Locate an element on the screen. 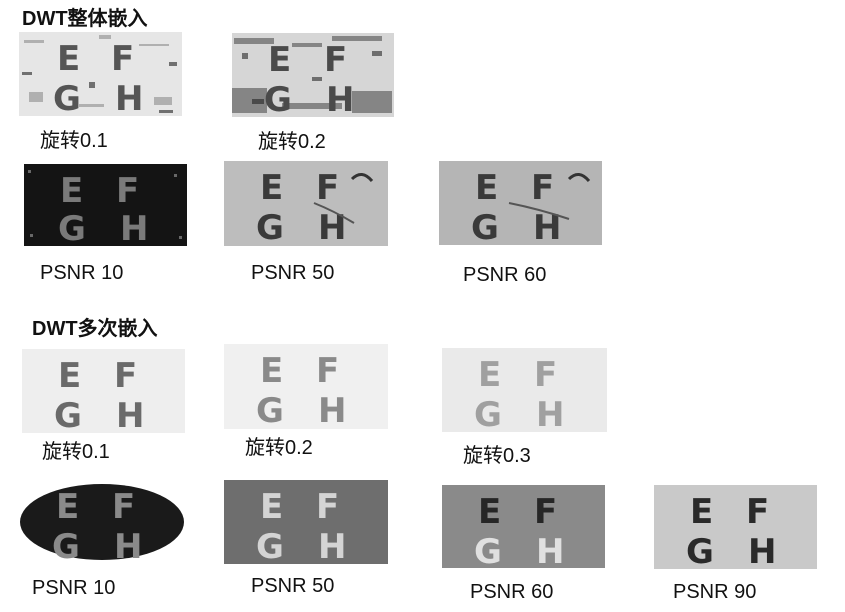  caption-rotation-0-2: 旋转0.2 is located at coordinates (292, 142).